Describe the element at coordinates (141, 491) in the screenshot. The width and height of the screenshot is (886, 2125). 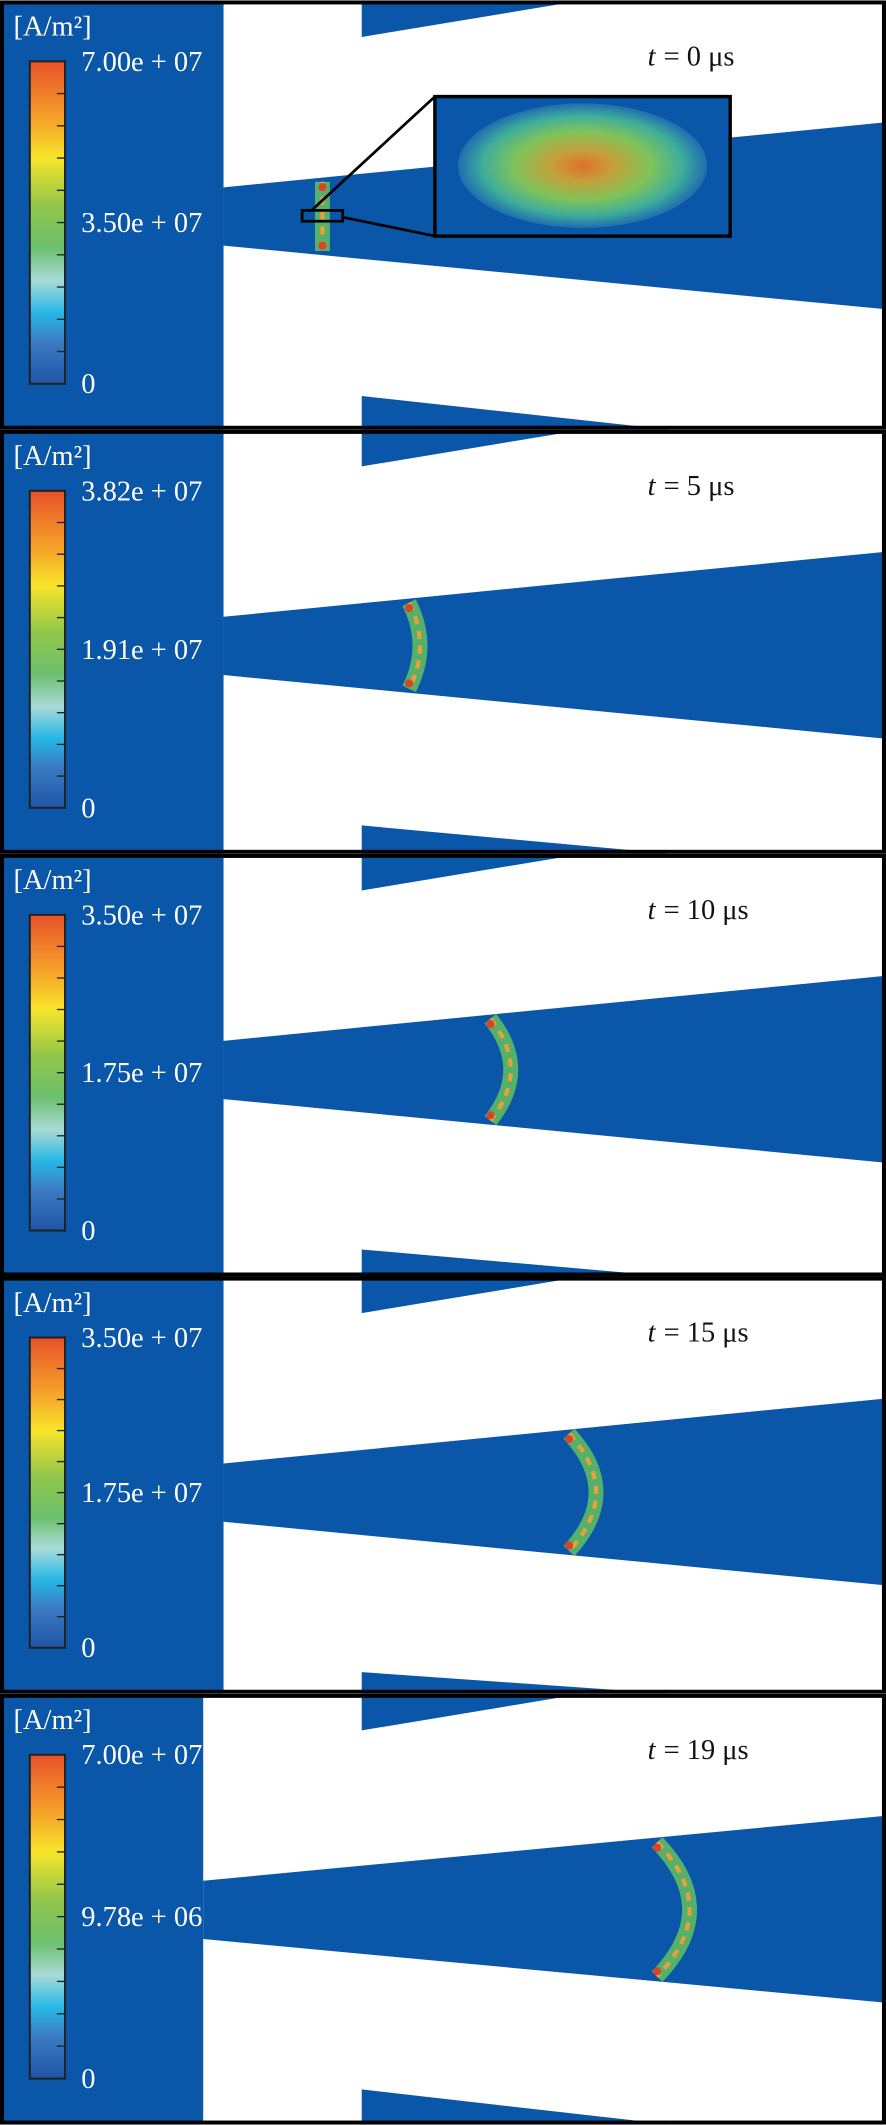
I see `colorbar-max: 3.82e + 07` at that location.